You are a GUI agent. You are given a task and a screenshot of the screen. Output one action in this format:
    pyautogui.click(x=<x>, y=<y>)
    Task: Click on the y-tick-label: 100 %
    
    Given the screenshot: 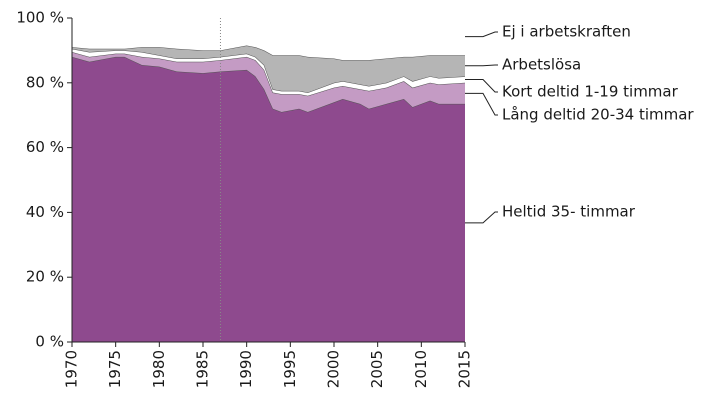 What is the action you would take?
    pyautogui.click(x=40, y=18)
    